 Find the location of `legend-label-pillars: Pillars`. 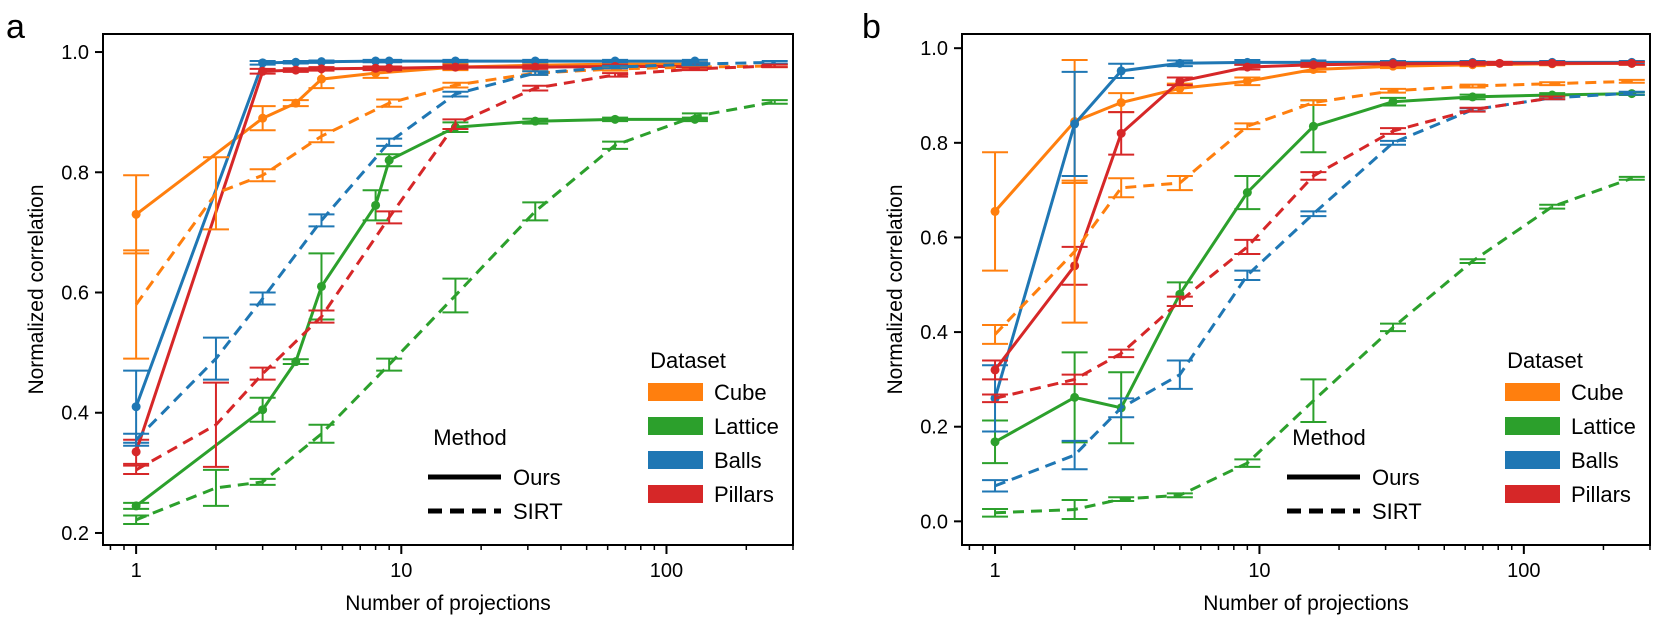

legend-label-pillars: Pillars is located at coordinates (1601, 494).